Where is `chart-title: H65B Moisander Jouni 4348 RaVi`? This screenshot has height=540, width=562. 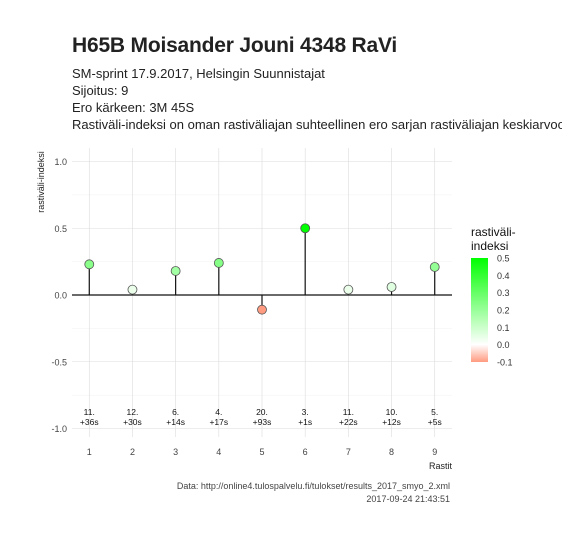
chart-title: H65B Moisander Jouni 4348 RaVi is located at coordinates (235, 45).